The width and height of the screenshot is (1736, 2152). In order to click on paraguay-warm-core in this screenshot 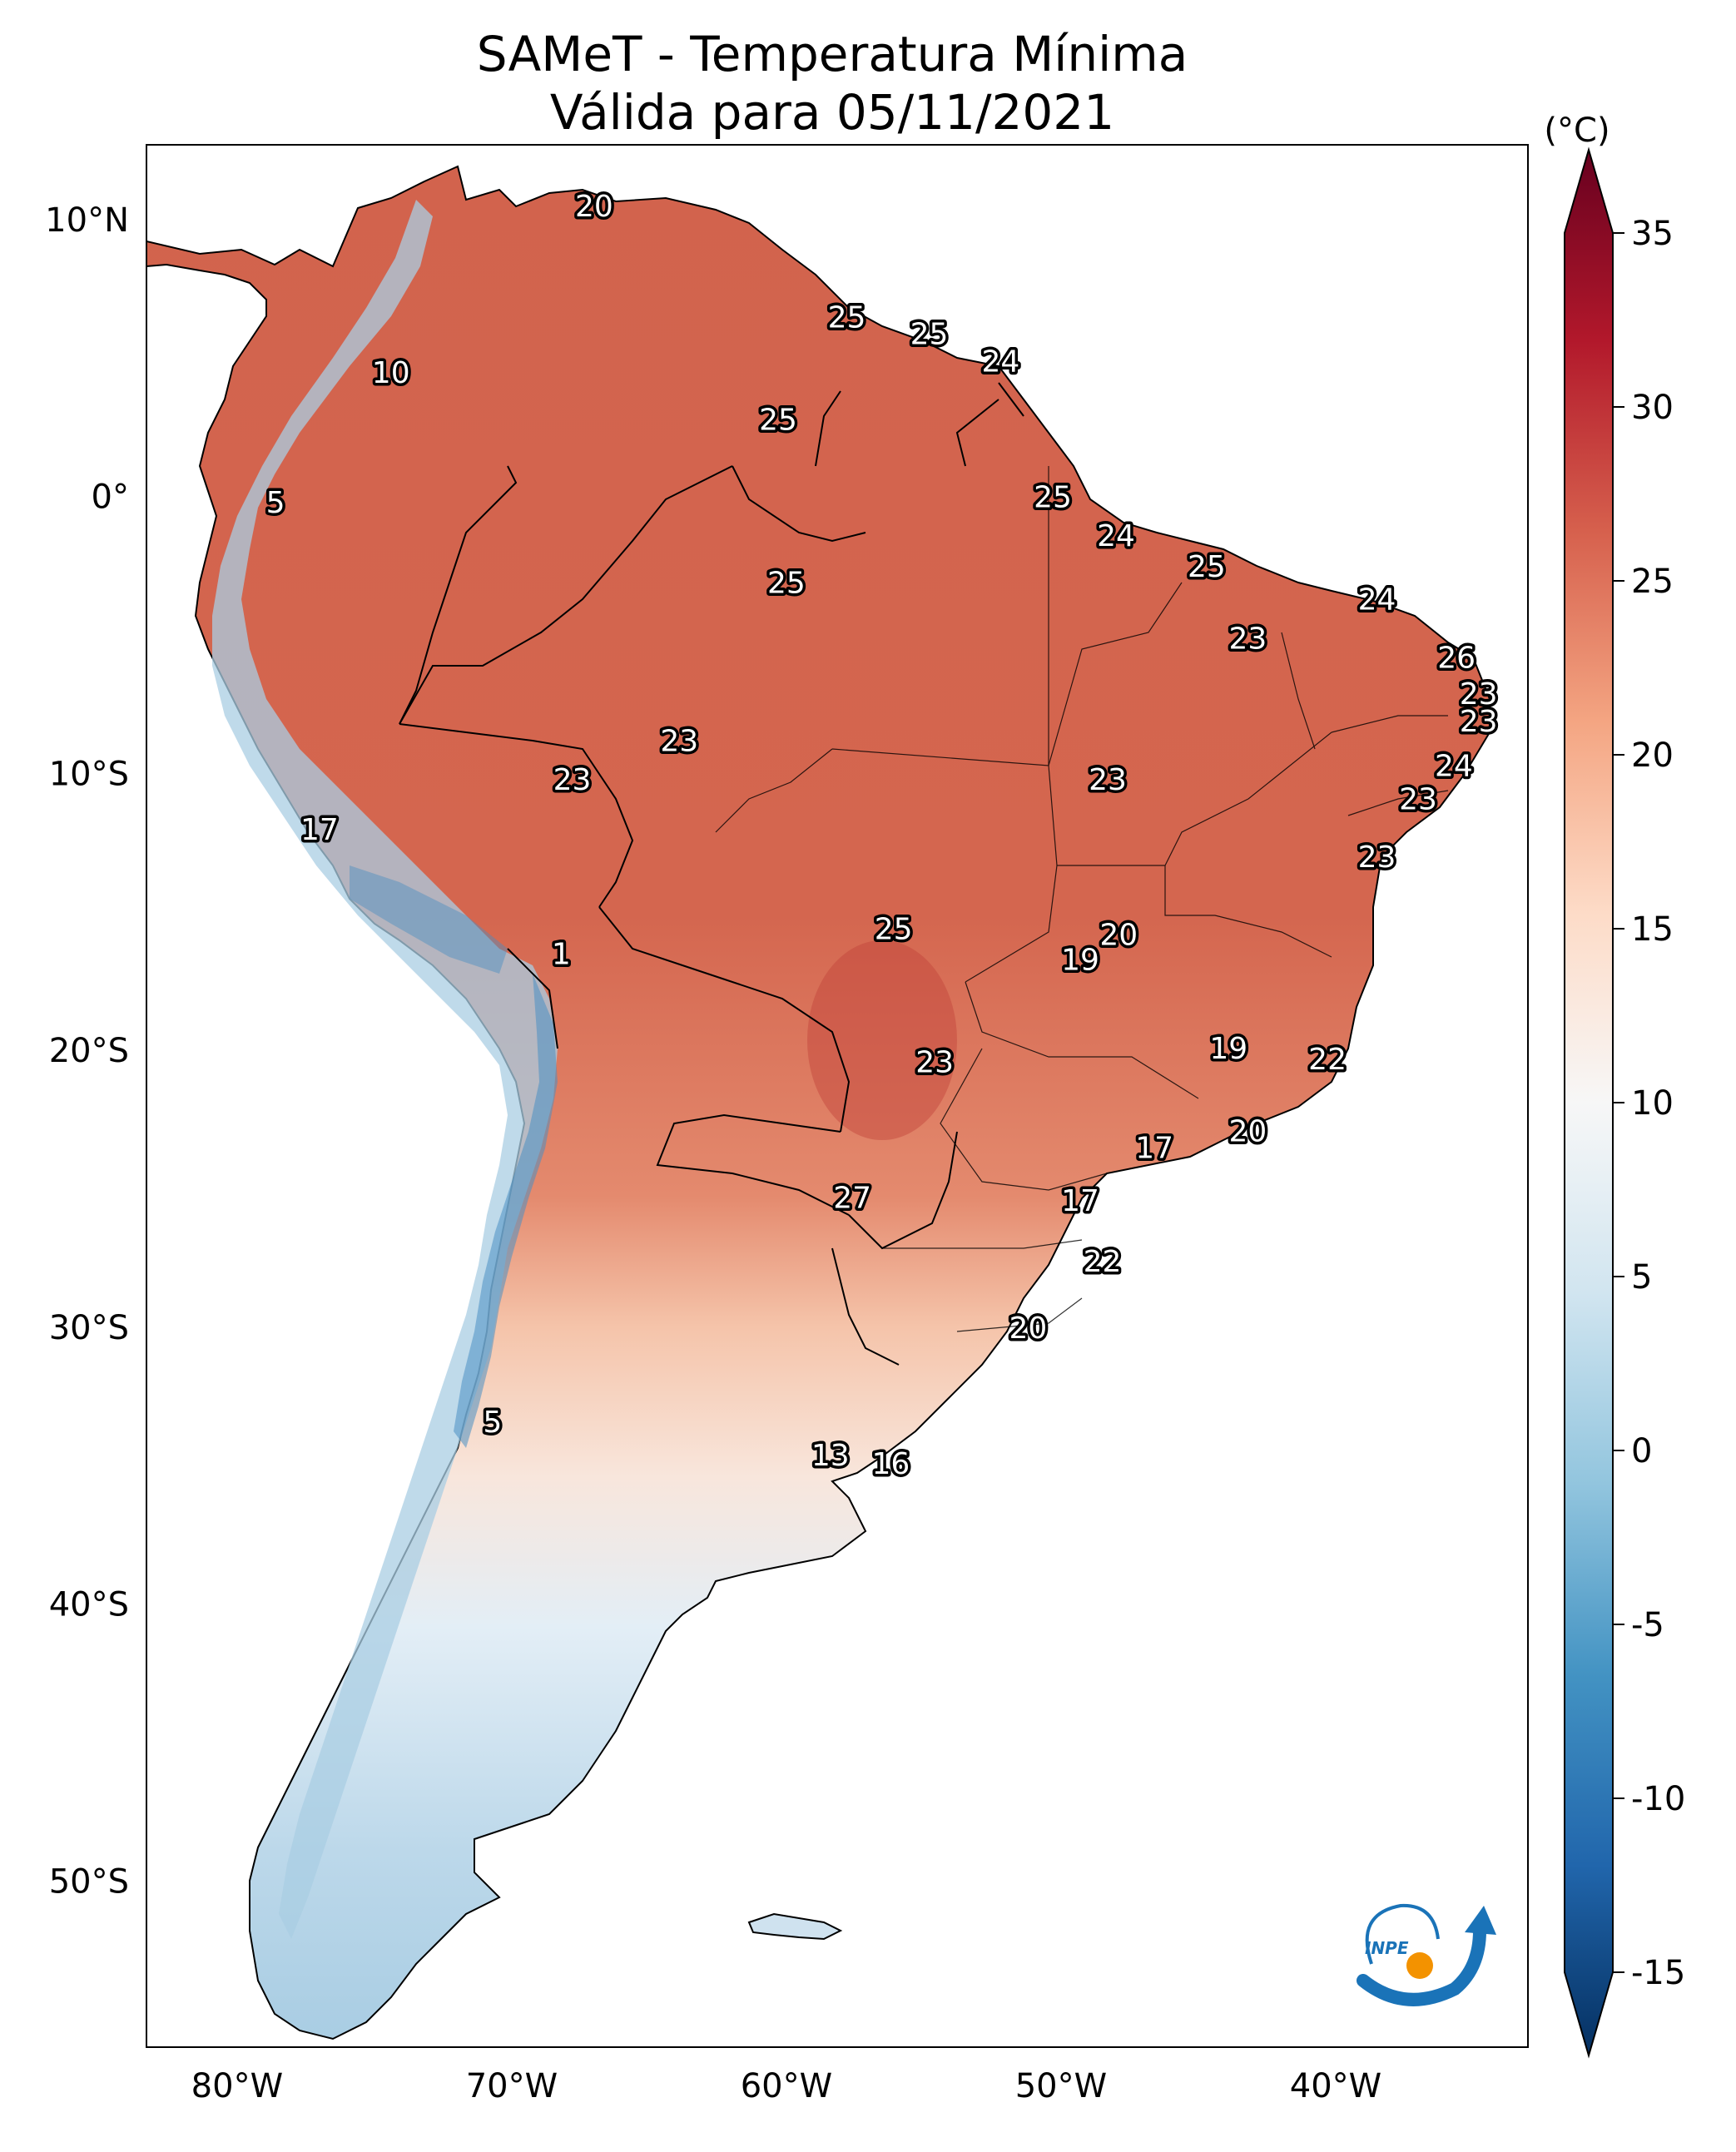, I will do `click(882, 1040)`.